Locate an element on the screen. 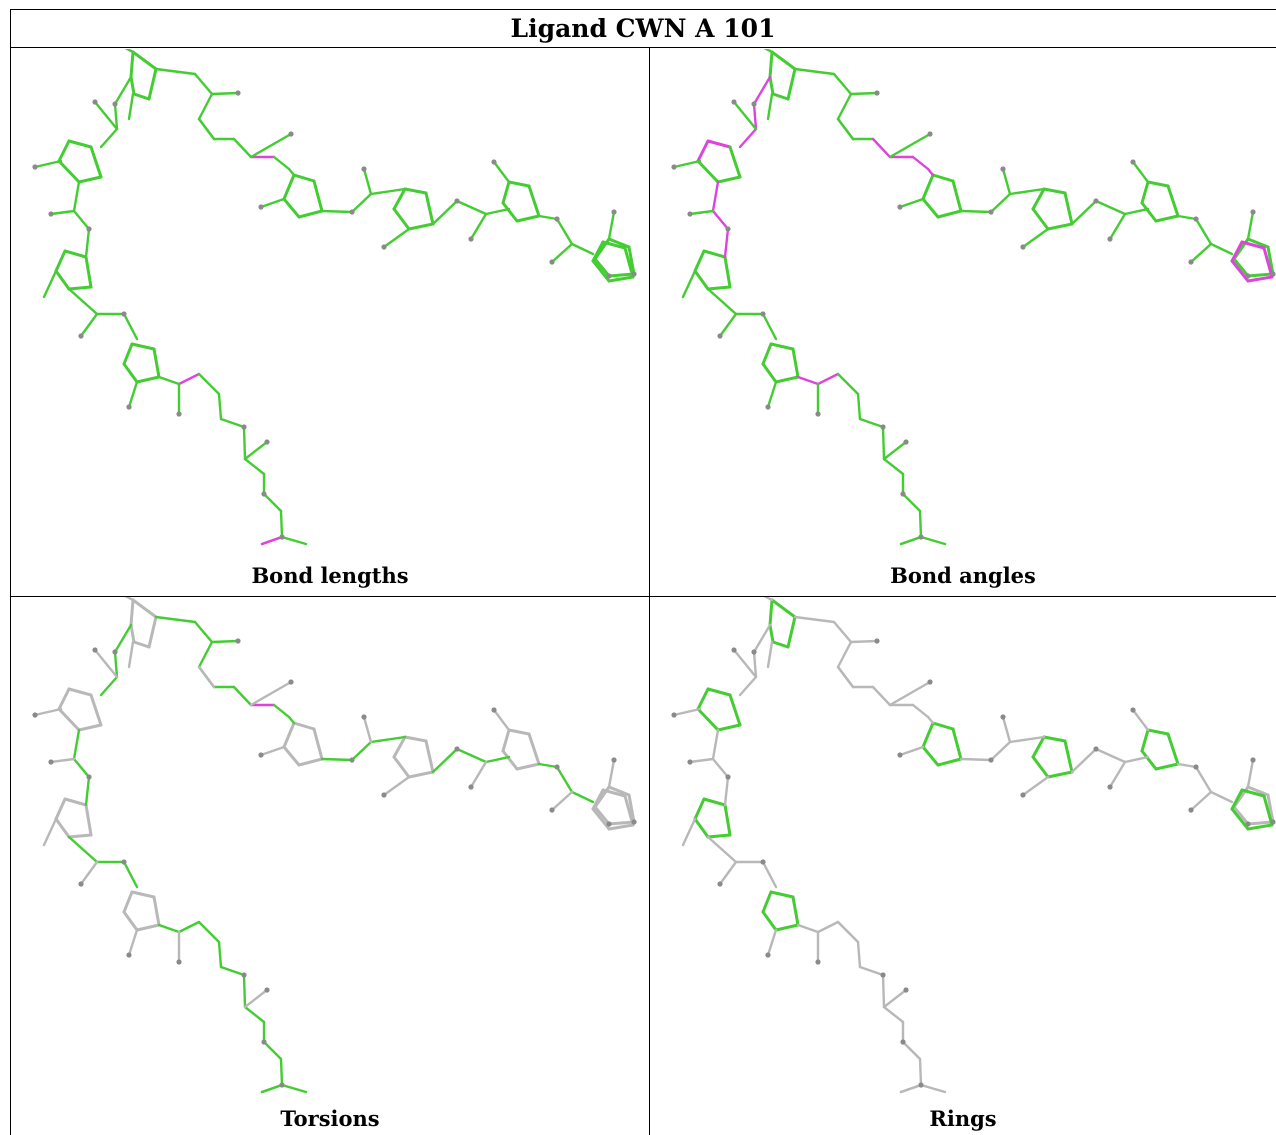 This screenshot has height=1135, width=1276. panel-caption: Torsions is located at coordinates (330, 1118).